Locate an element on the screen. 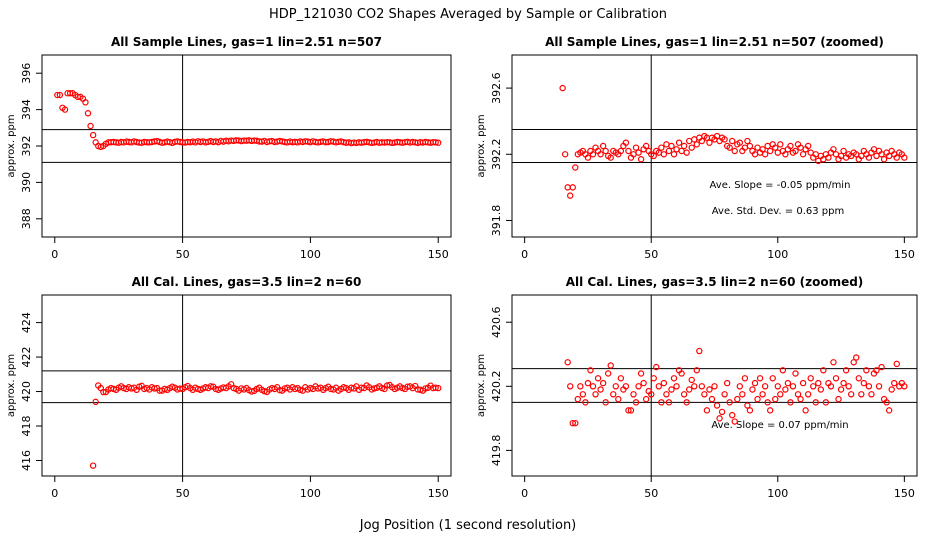 This screenshot has height=540, width=936. x-tick-label: 100 is located at coordinates (777, 254).